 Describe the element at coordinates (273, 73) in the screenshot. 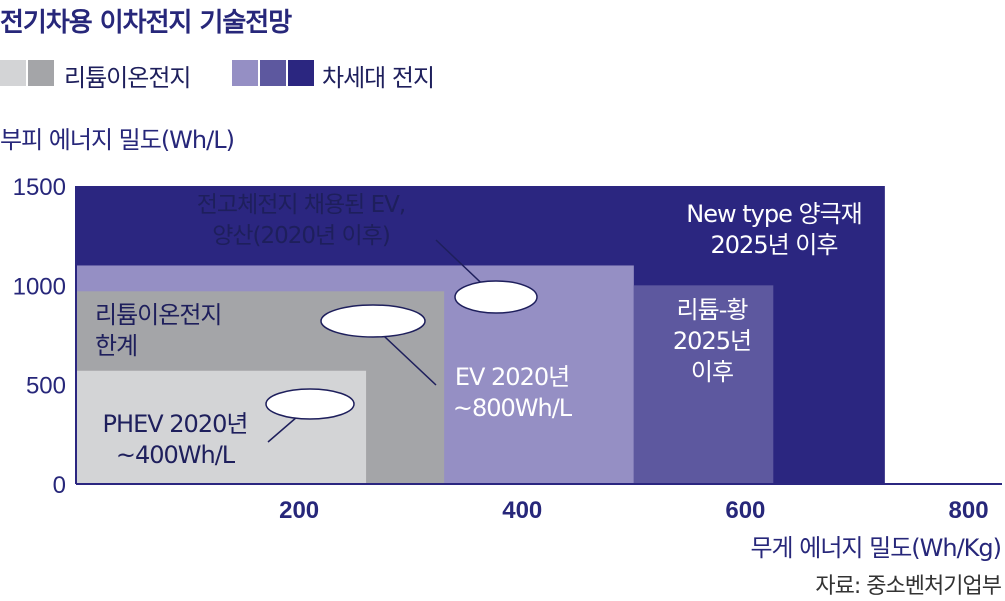

I see `legend-swatch-next-mid` at that location.